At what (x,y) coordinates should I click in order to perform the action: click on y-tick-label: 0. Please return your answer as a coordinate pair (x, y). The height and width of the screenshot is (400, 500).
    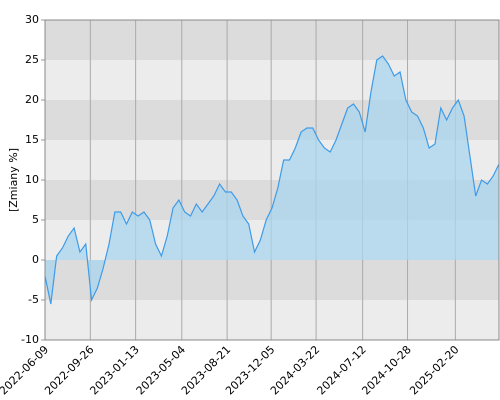
    Looking at the image, I should click on (35, 259).